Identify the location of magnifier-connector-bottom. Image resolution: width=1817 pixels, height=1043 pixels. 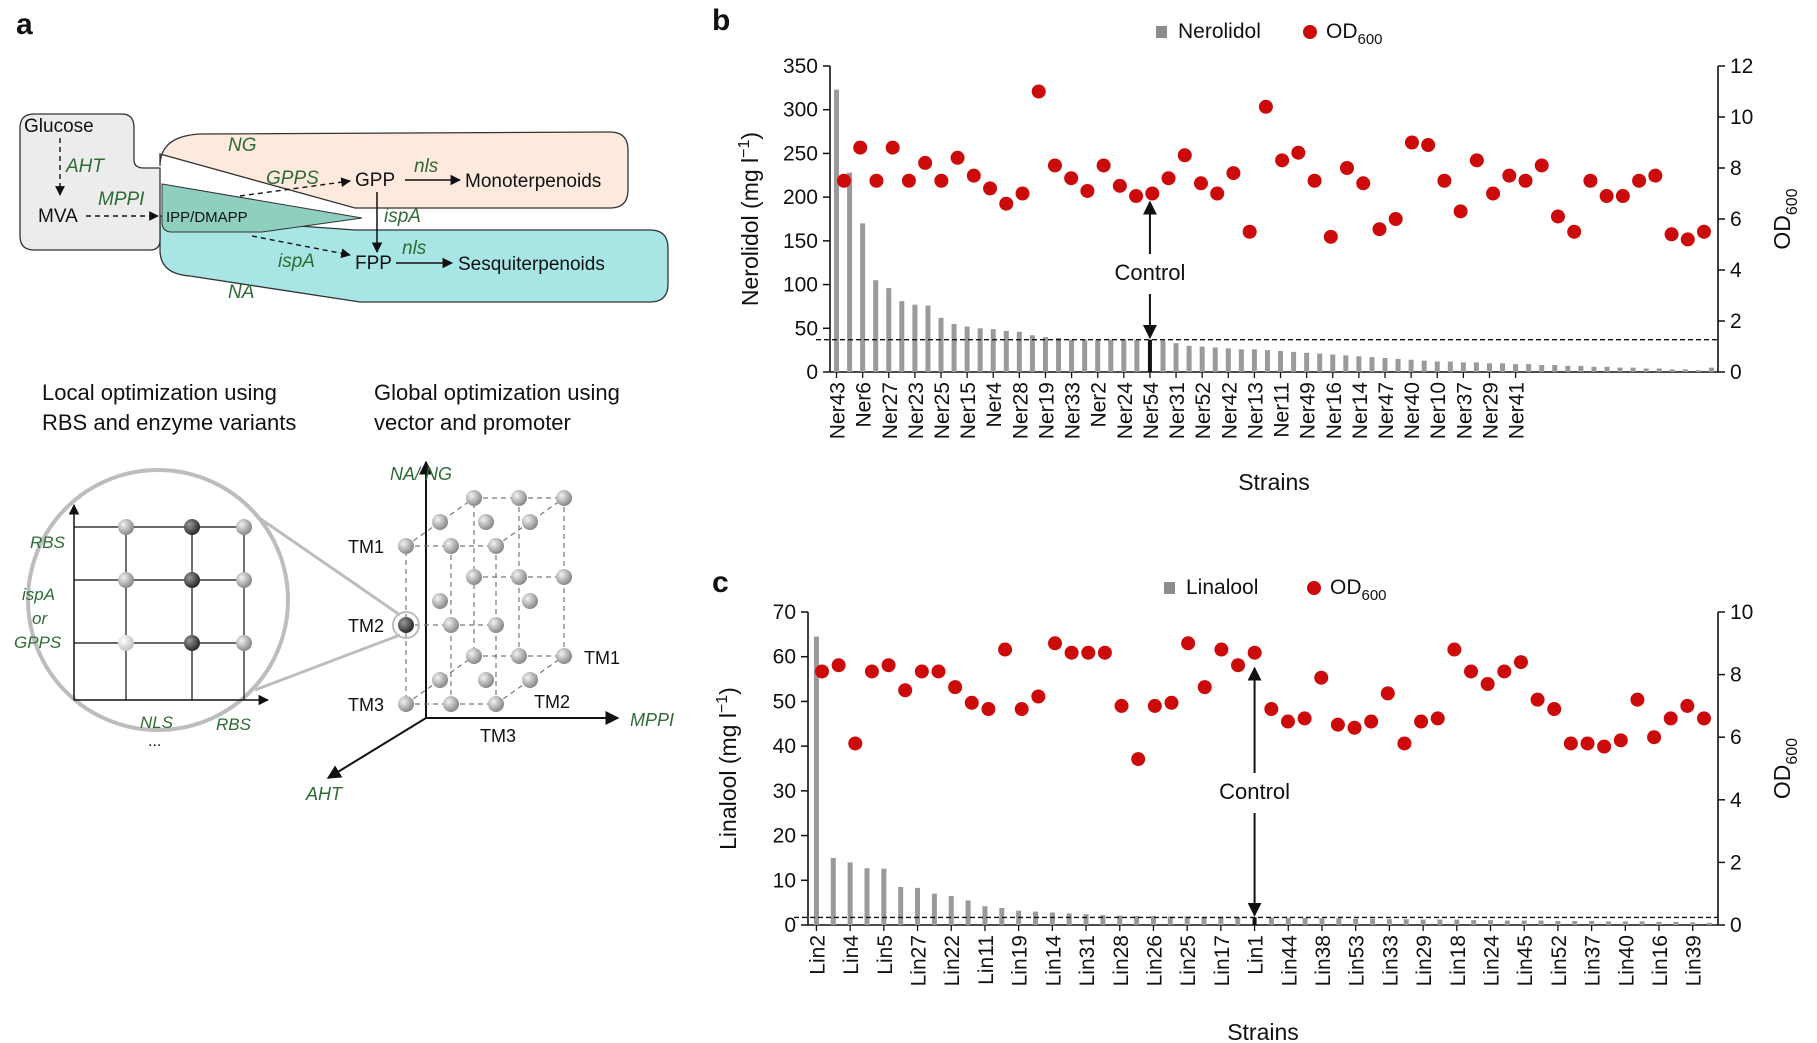
(327, 662).